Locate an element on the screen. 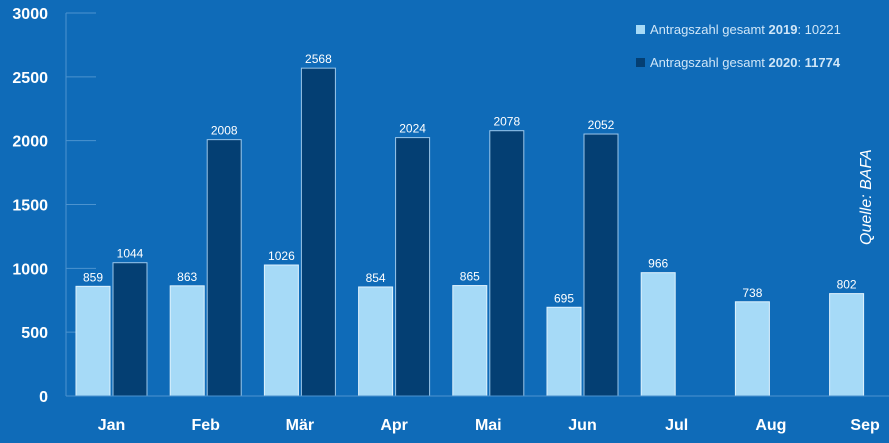 This screenshot has width=889, height=443. value-label: 2024 is located at coordinates (412, 129).